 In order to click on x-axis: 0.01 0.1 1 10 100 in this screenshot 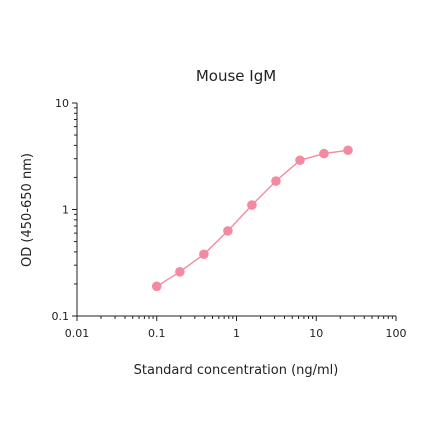, I will do `click(236, 327)`.